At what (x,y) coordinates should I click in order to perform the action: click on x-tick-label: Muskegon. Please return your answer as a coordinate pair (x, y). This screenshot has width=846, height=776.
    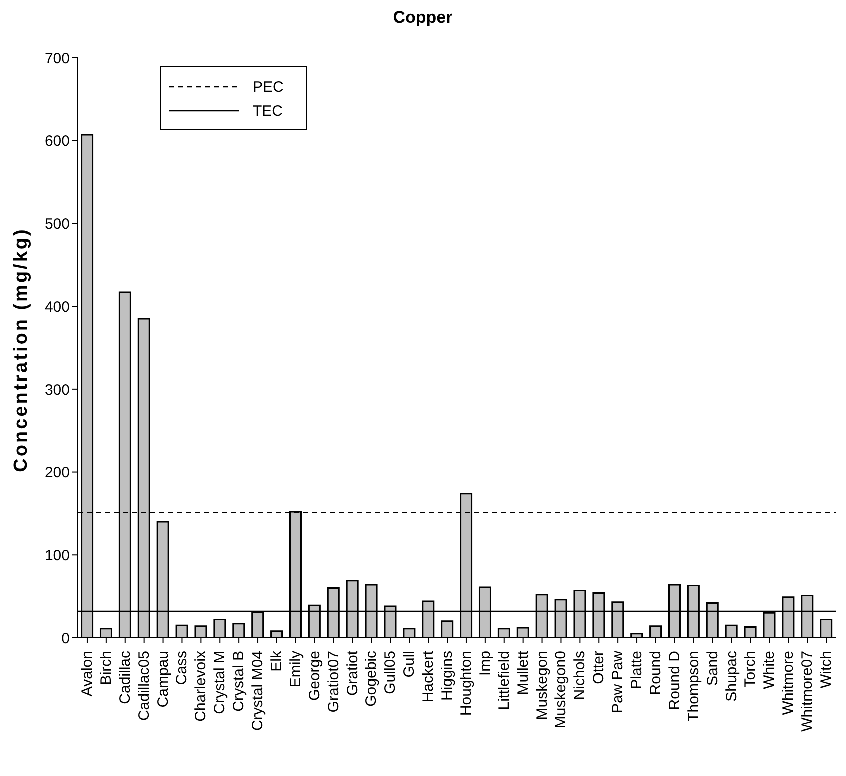
    Looking at the image, I should click on (542, 685).